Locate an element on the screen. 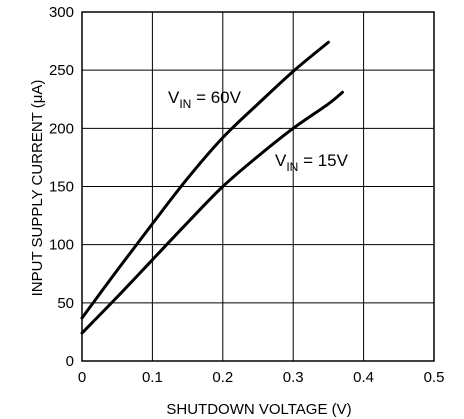 Image resolution: width=464 pixels, height=419 pixels. y-tick-label: 300 is located at coordinates (61, 12).